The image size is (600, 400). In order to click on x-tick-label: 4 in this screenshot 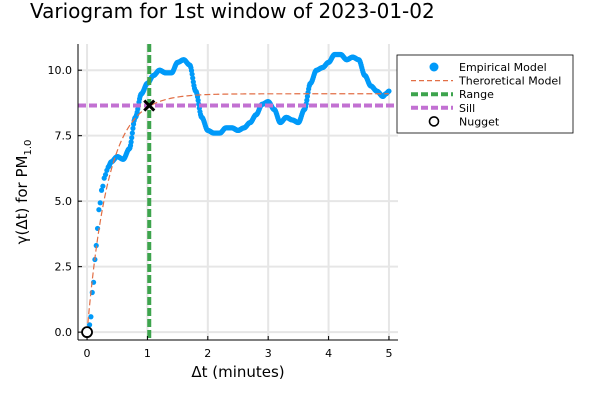, I will do `click(328, 353)`.